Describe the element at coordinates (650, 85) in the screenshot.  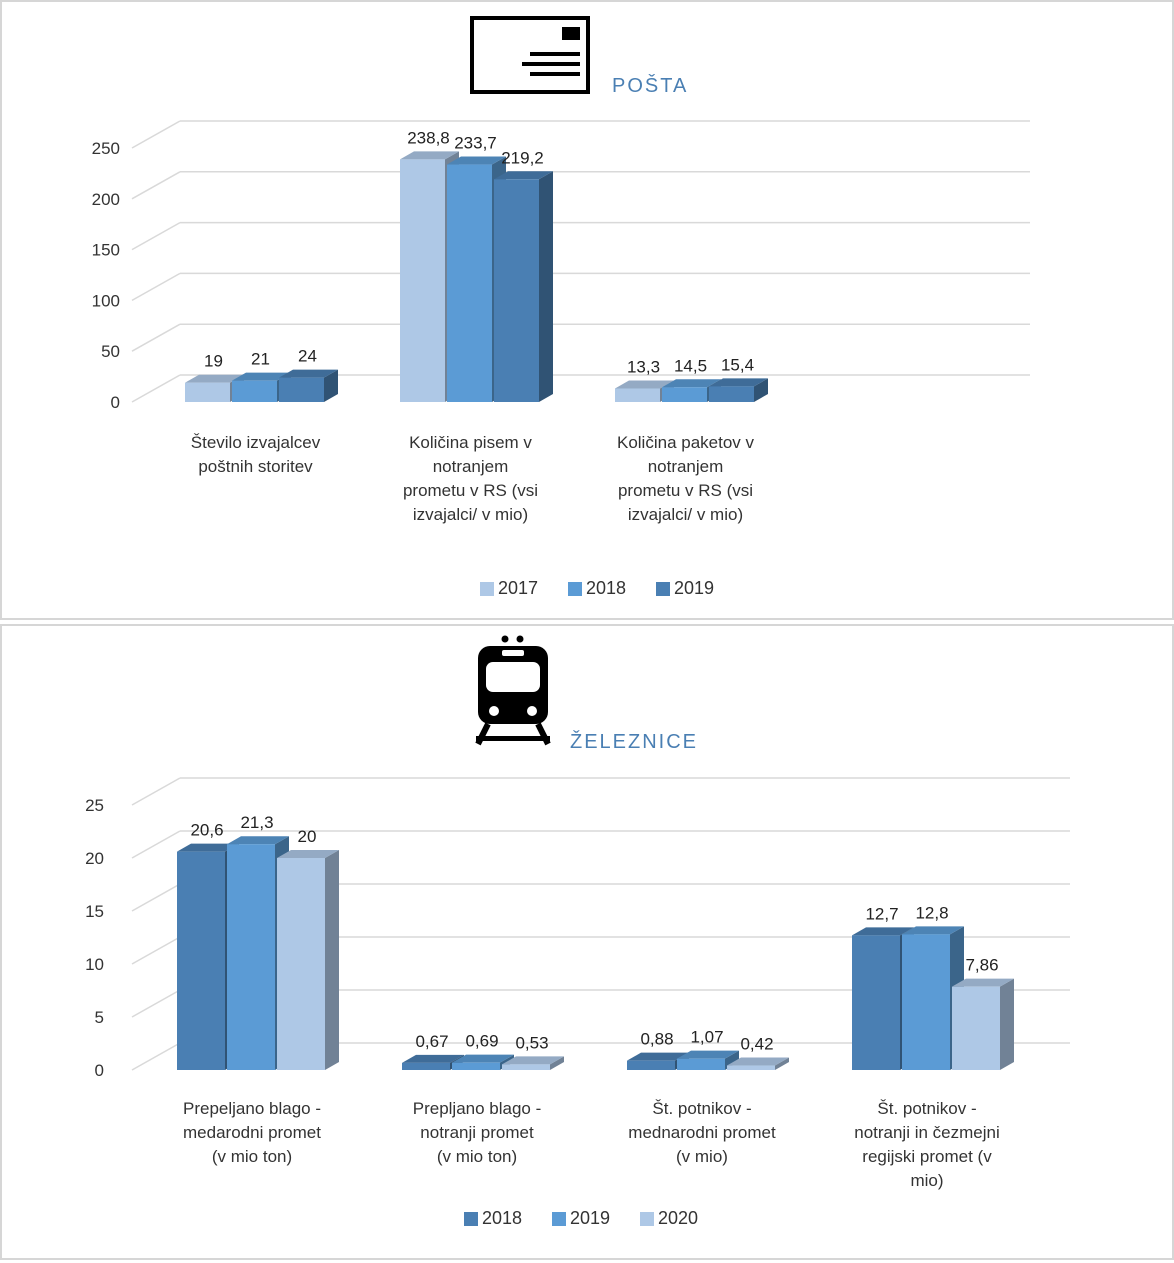
I see `posta-chart-title: POŠTA` at that location.